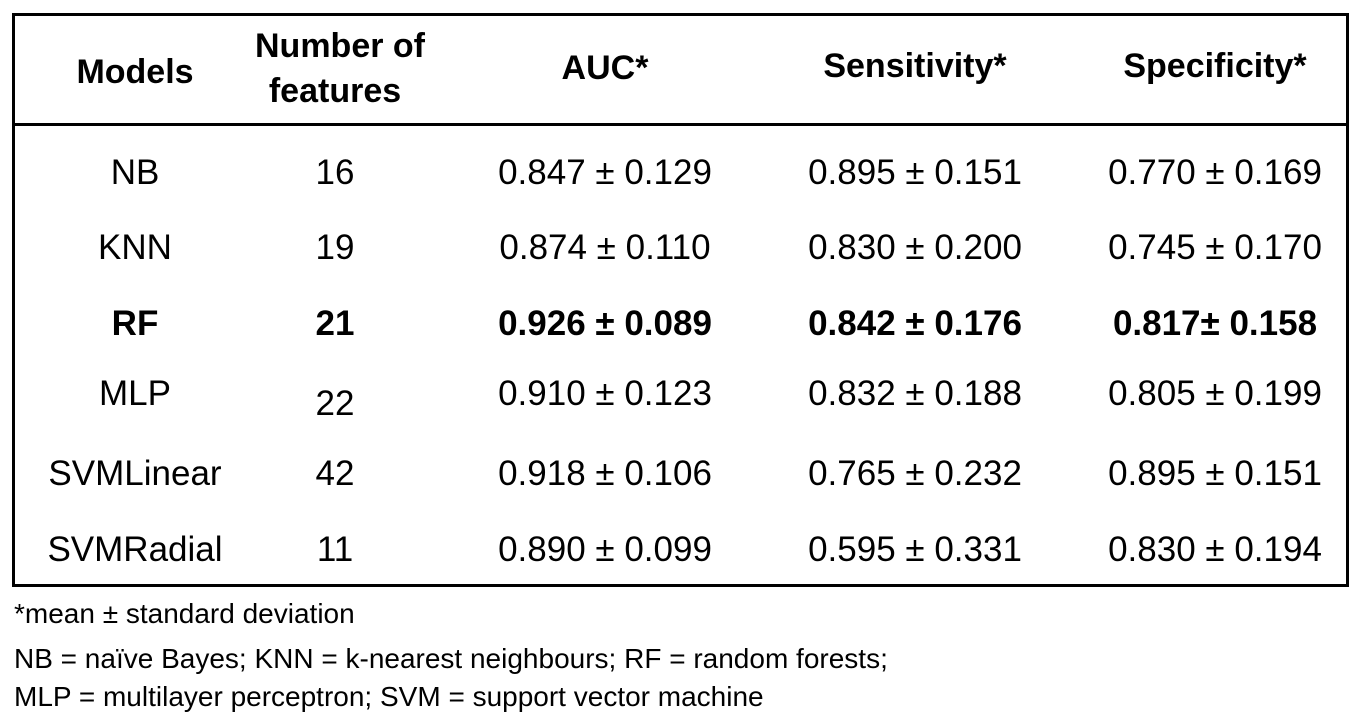 The image size is (1362, 722). What do you see at coordinates (335, 91) in the screenshot?
I see `header-features-line2: features` at bounding box center [335, 91].